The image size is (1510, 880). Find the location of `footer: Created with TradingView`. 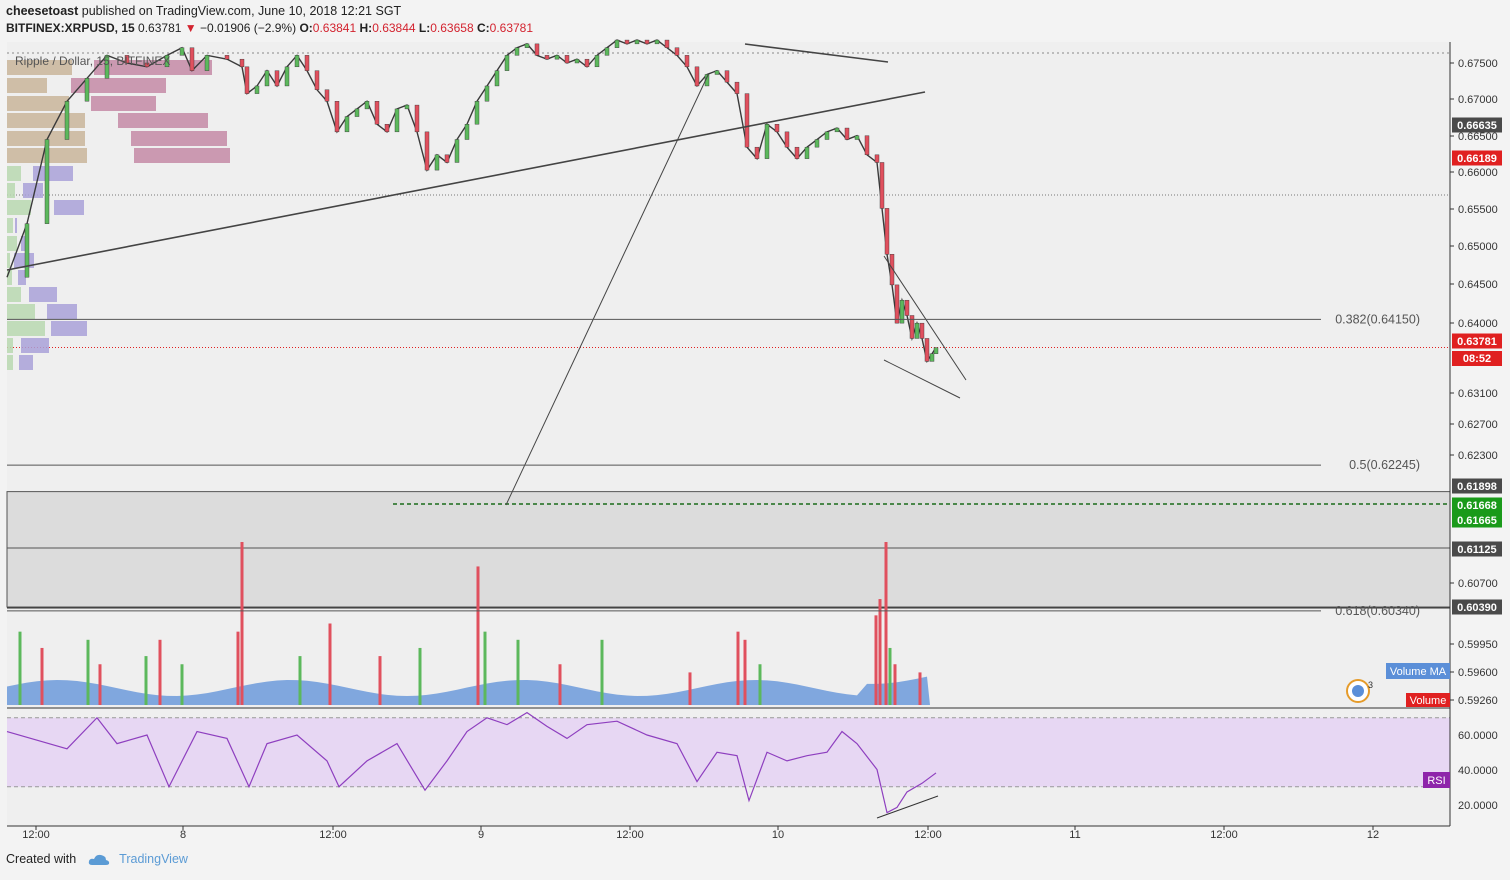

footer: Created with TradingView is located at coordinates (97, 862).